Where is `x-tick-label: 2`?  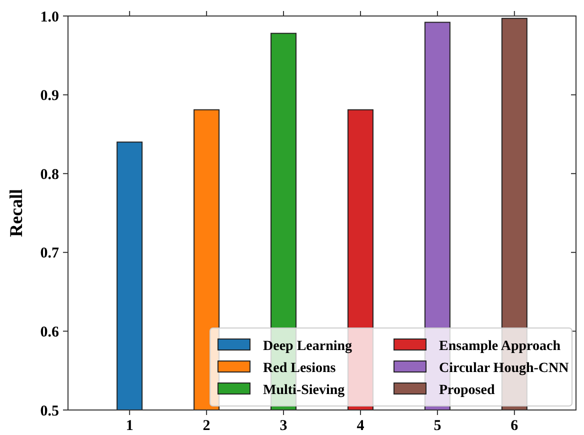
x-tick-label: 2 is located at coordinates (206, 426).